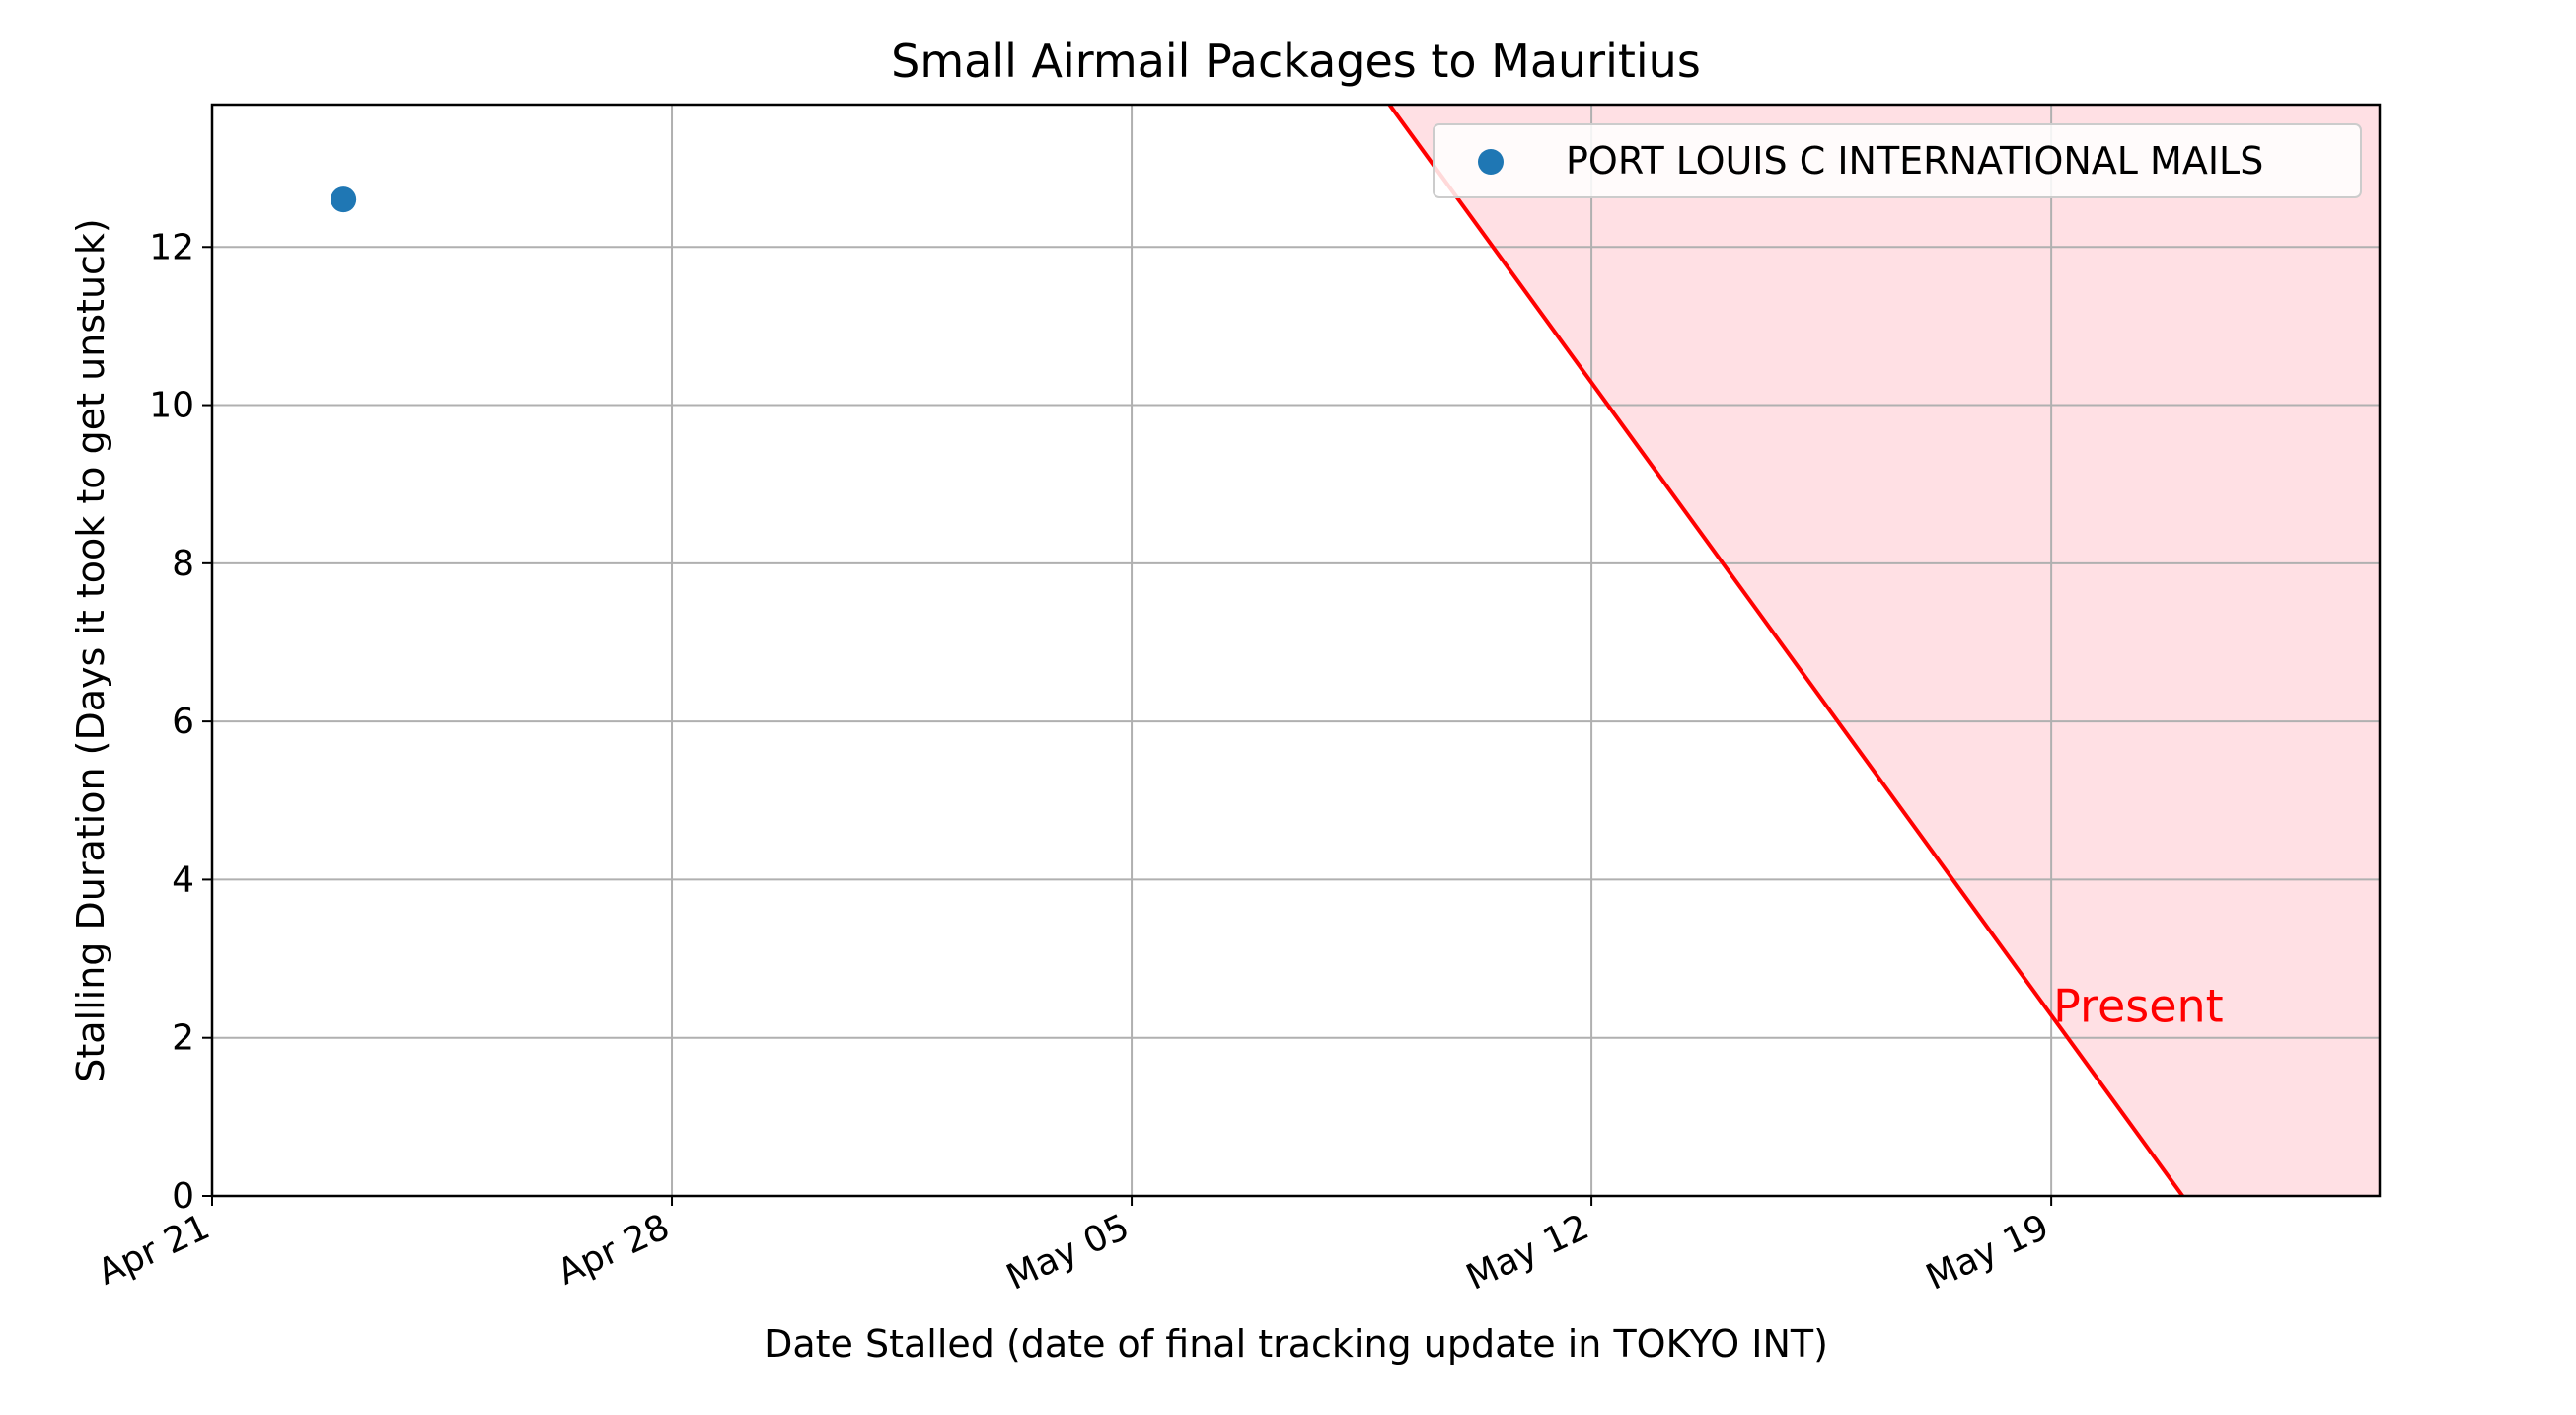 This screenshot has width=2576, height=1415. I want to click on legend-marker, so click(1491, 162).